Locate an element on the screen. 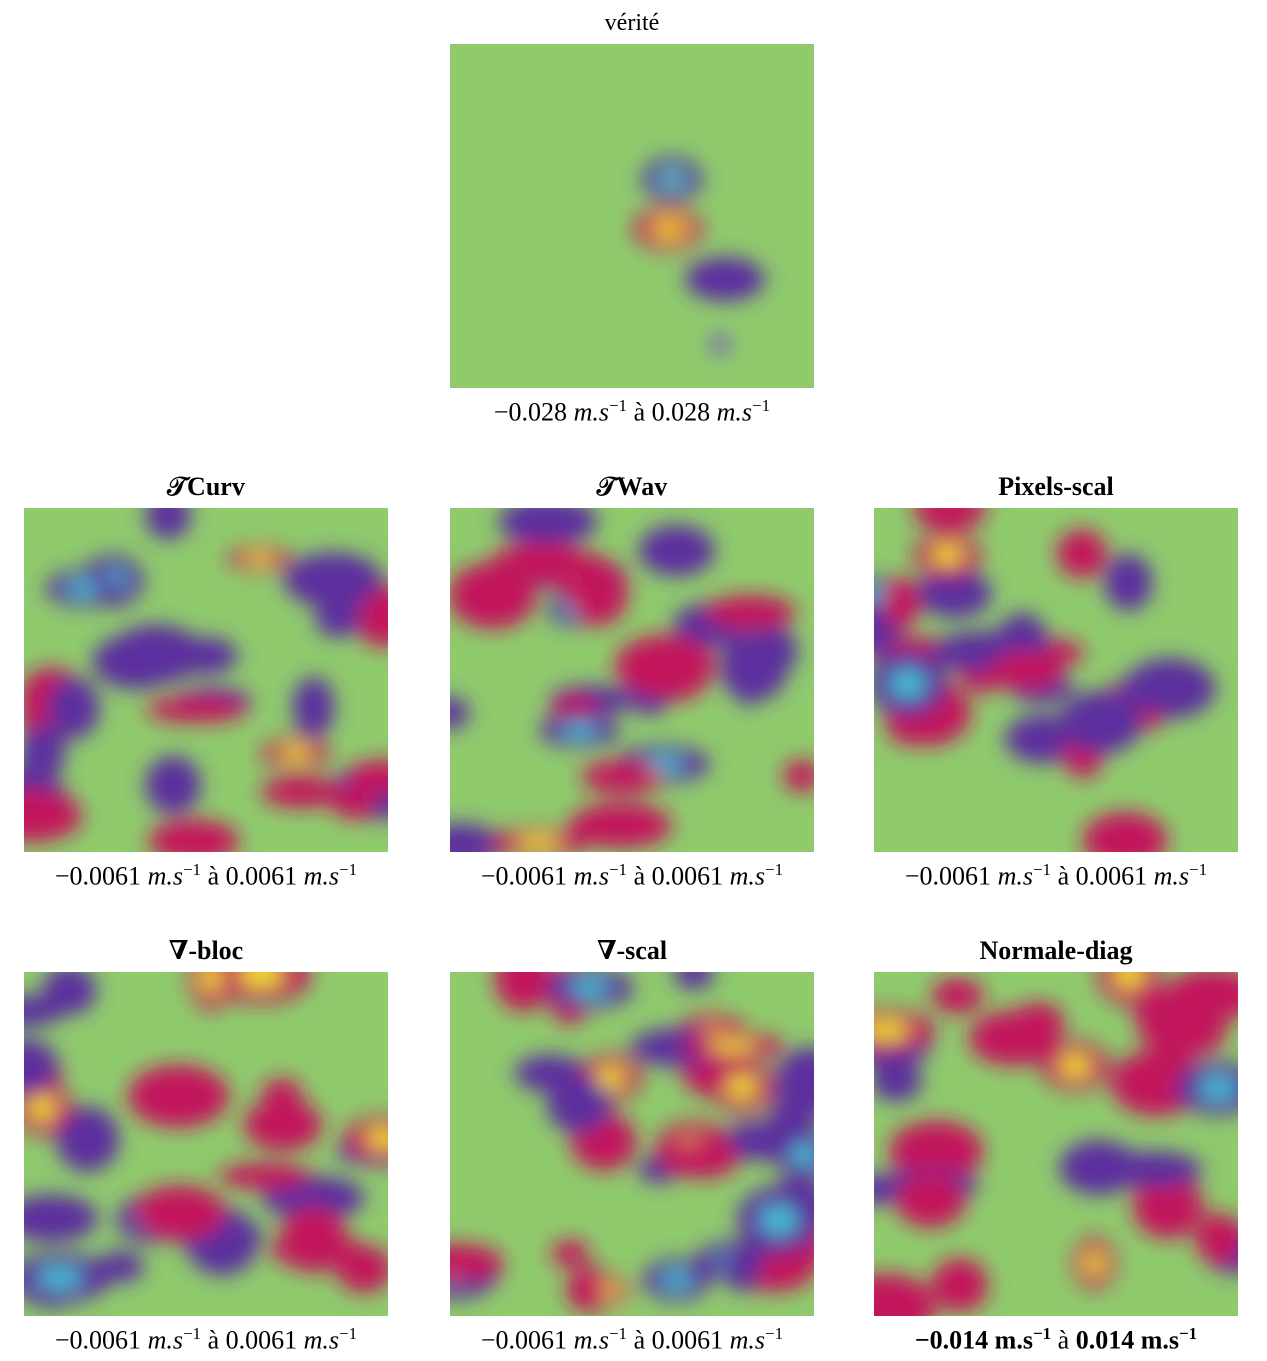  panel-title: 𝒯Curv is located at coordinates (206, 486).